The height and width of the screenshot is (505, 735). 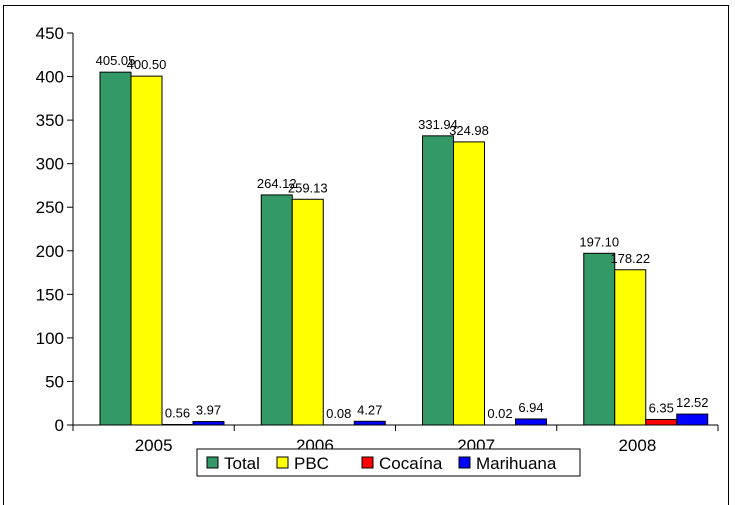 What do you see at coordinates (630, 258) in the screenshot?
I see `data-label: 178.22` at bounding box center [630, 258].